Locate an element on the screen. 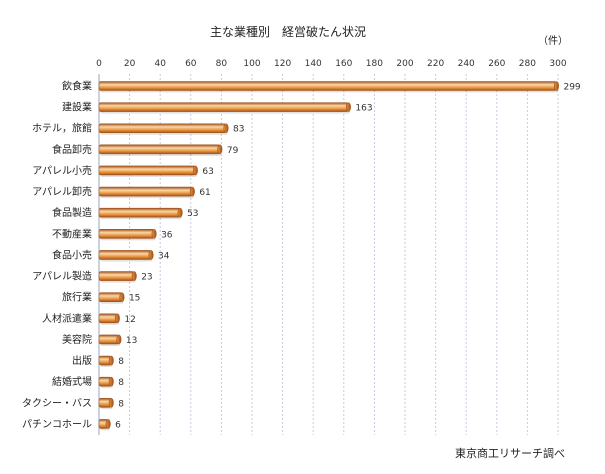  x-tick-label: 300 is located at coordinates (557, 64).